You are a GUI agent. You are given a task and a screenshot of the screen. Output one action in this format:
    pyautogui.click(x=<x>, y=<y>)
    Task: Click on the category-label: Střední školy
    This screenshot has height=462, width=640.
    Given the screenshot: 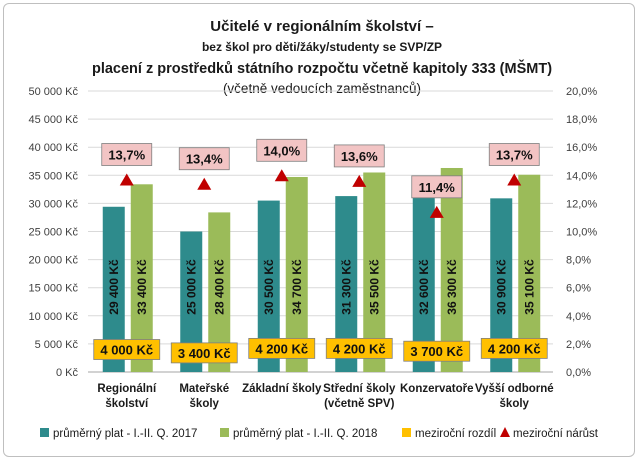 What is the action you would take?
    pyautogui.click(x=359, y=389)
    